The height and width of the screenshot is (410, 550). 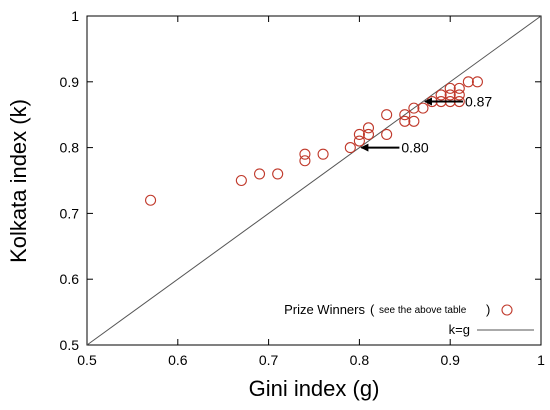 I want to click on y-tick-label: 0.5, so click(x=70, y=345).